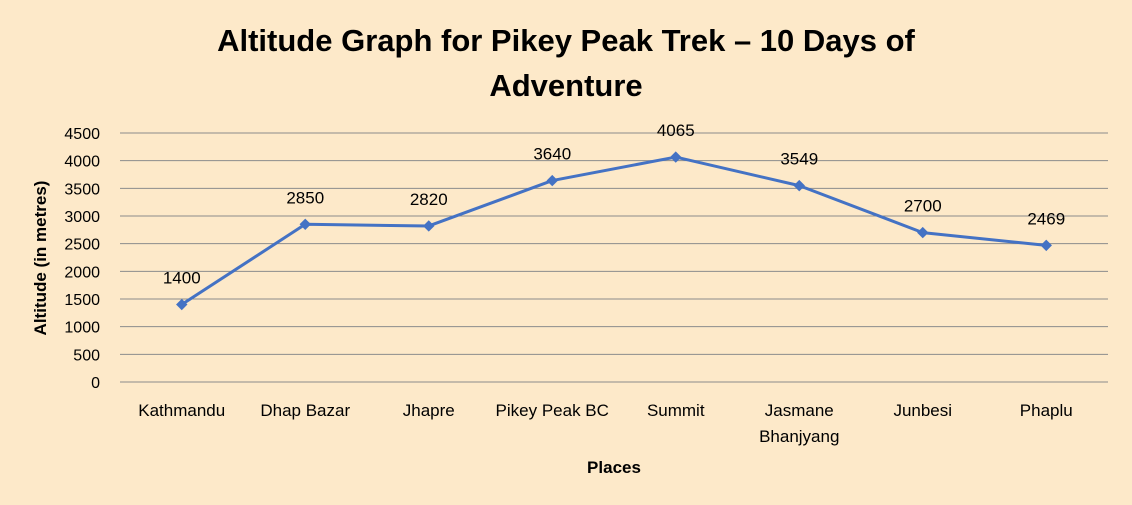  What do you see at coordinates (923, 206) in the screenshot?
I see `data-label: 2700` at bounding box center [923, 206].